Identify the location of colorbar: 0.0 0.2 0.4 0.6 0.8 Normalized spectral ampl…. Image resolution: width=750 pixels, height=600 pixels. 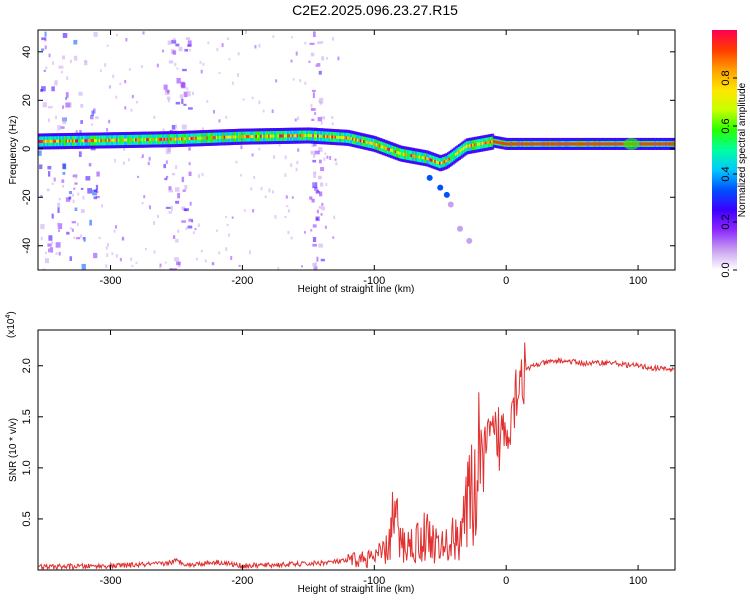
(730, 154).